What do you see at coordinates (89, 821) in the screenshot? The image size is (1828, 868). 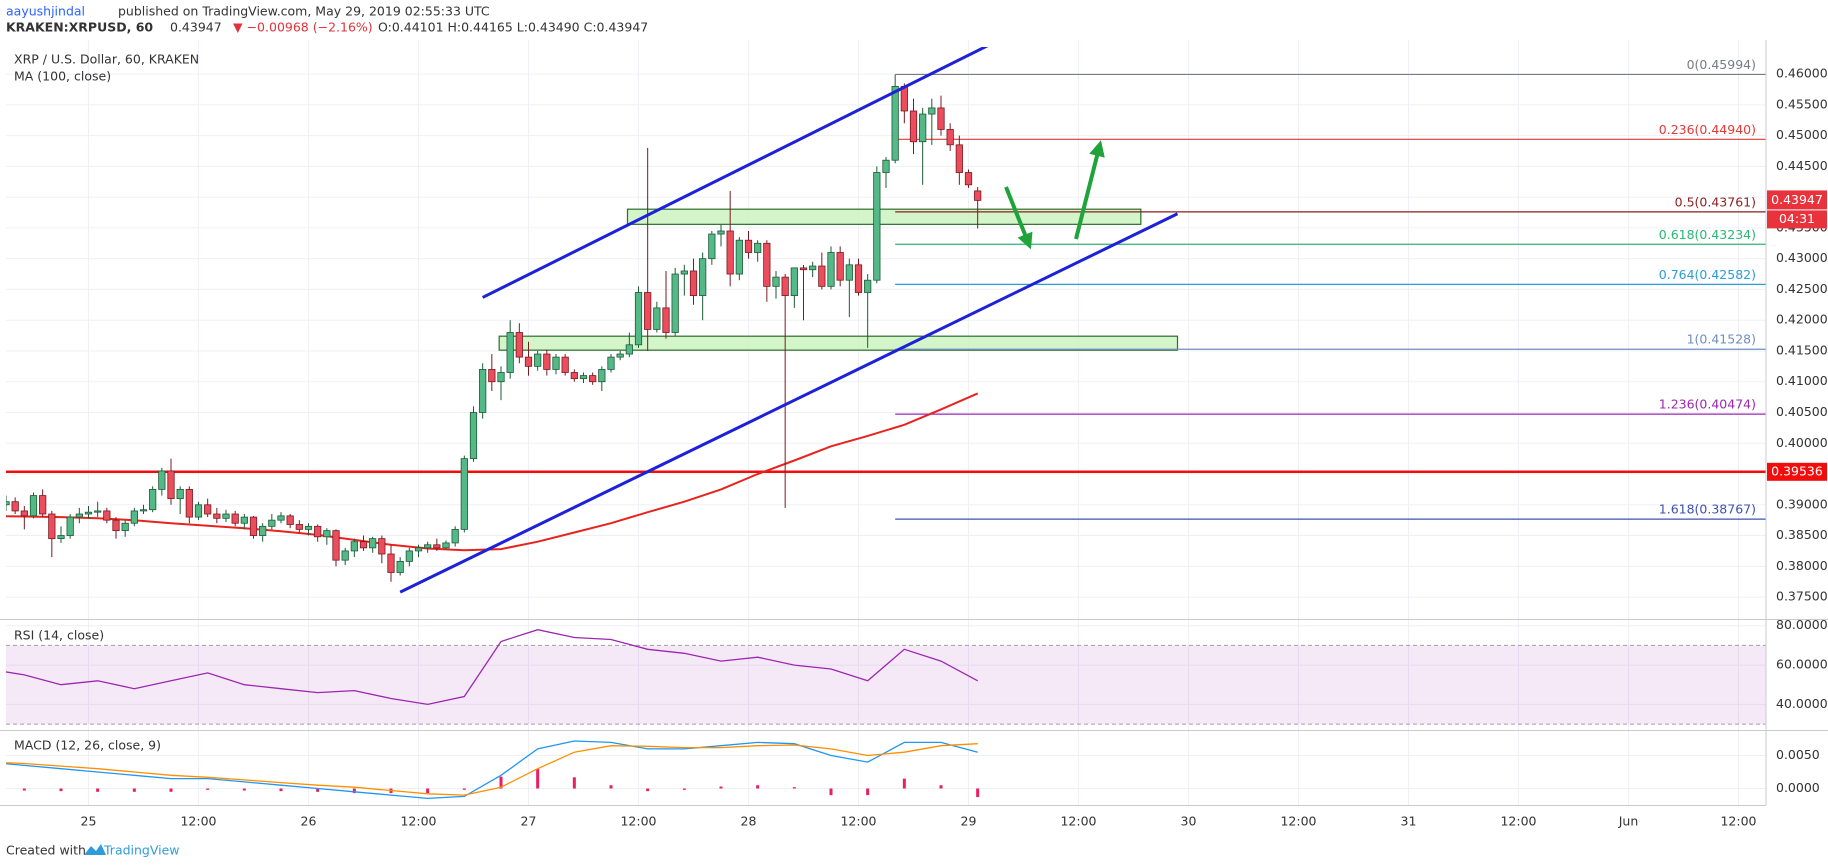 I see `x-tick-label: 25` at bounding box center [89, 821].